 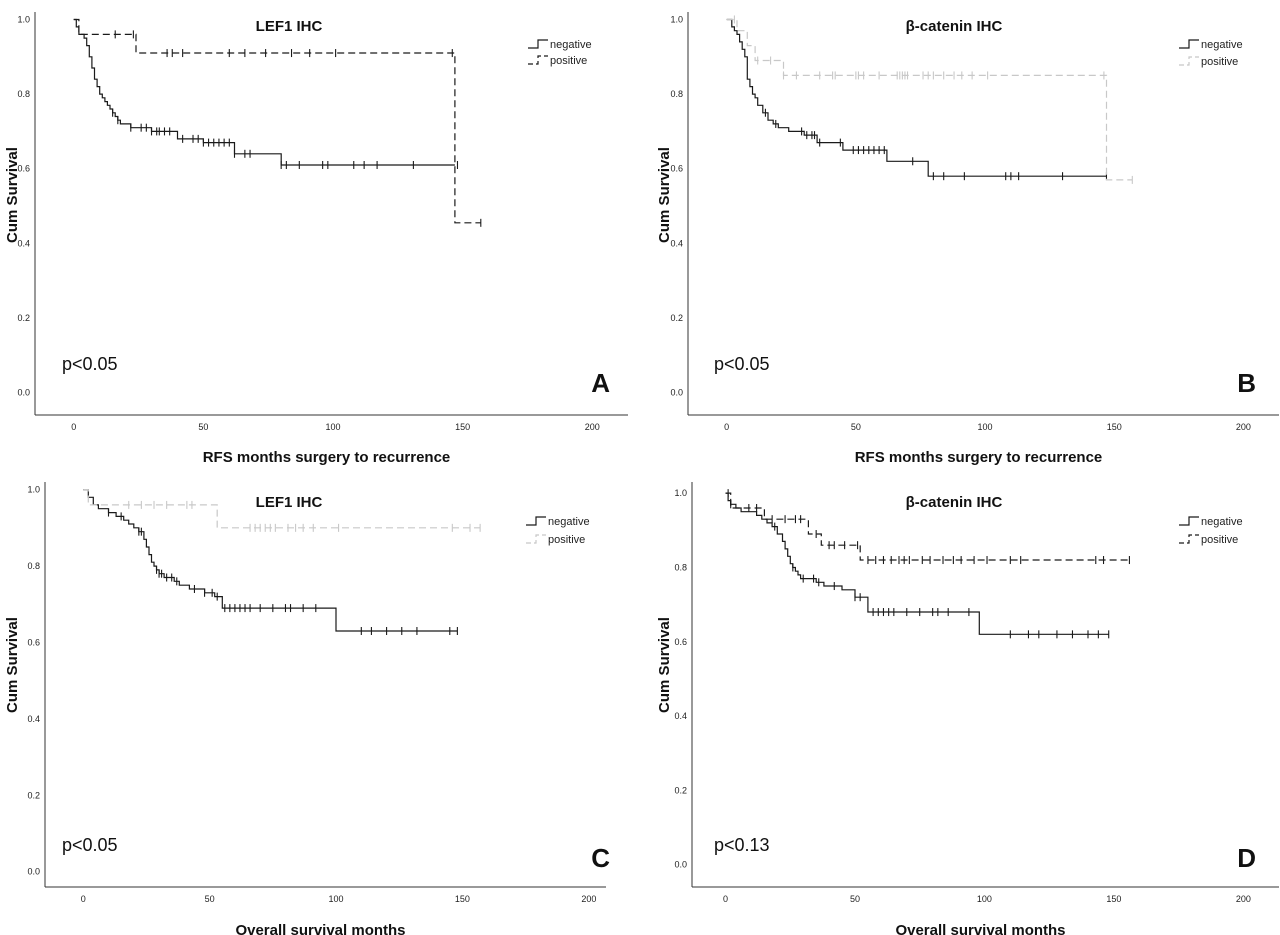 What do you see at coordinates (1246, 858) in the screenshot?
I see `panel-letter: D` at bounding box center [1246, 858].